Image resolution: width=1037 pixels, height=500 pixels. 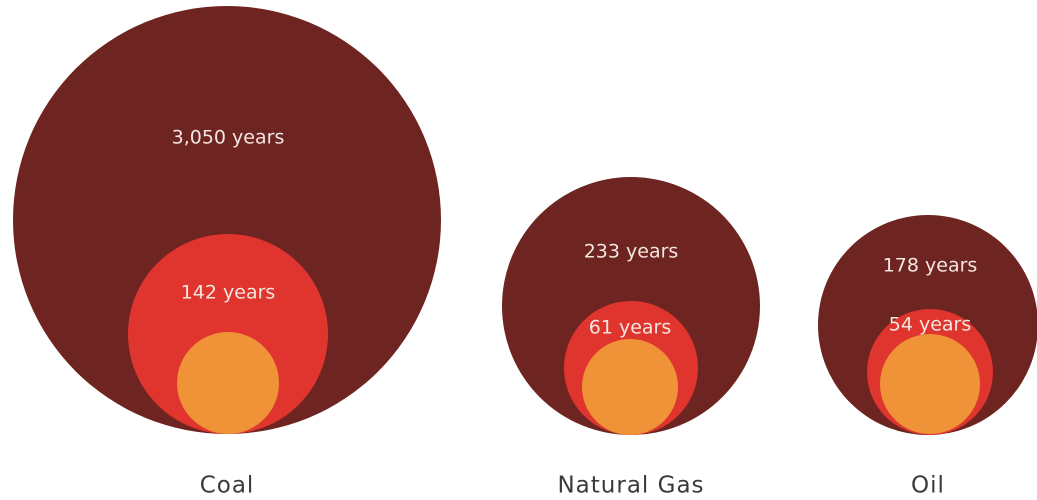 What do you see at coordinates (630, 486) in the screenshot?
I see `category-label: Natural Gas` at bounding box center [630, 486].